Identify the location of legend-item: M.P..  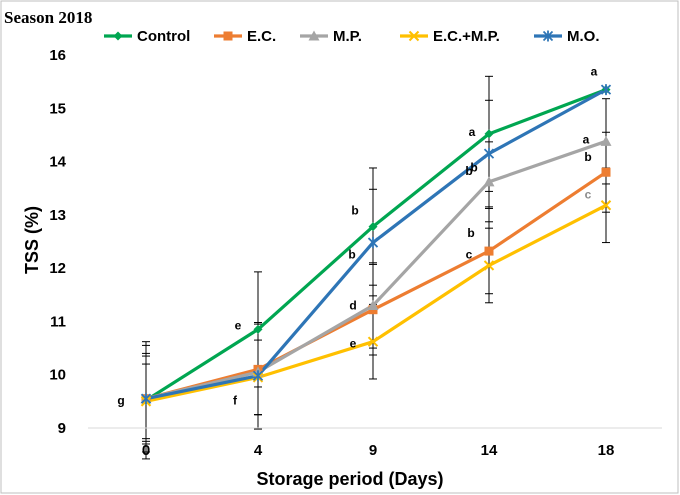
(331, 36).